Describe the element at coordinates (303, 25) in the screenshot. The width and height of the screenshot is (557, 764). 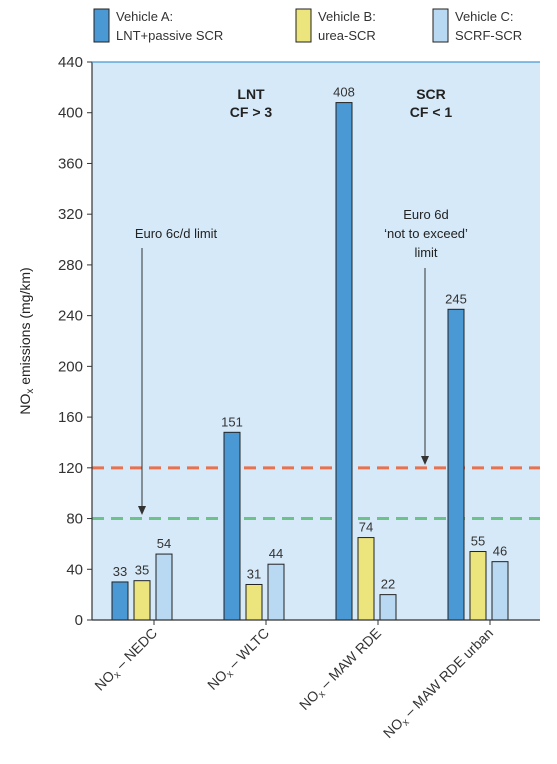
I see `legend-swatch-vehicle-b` at that location.